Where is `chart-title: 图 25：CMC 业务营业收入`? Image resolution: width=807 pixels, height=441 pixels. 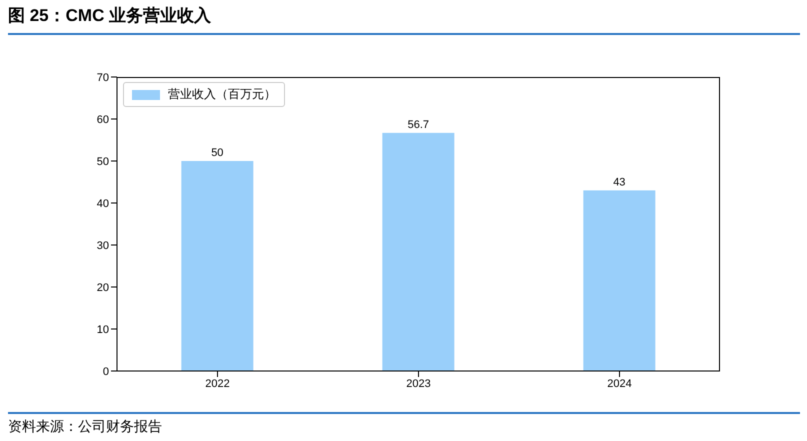
chart-title: 图 25：CMC 业务营业收入 is located at coordinates (110, 16).